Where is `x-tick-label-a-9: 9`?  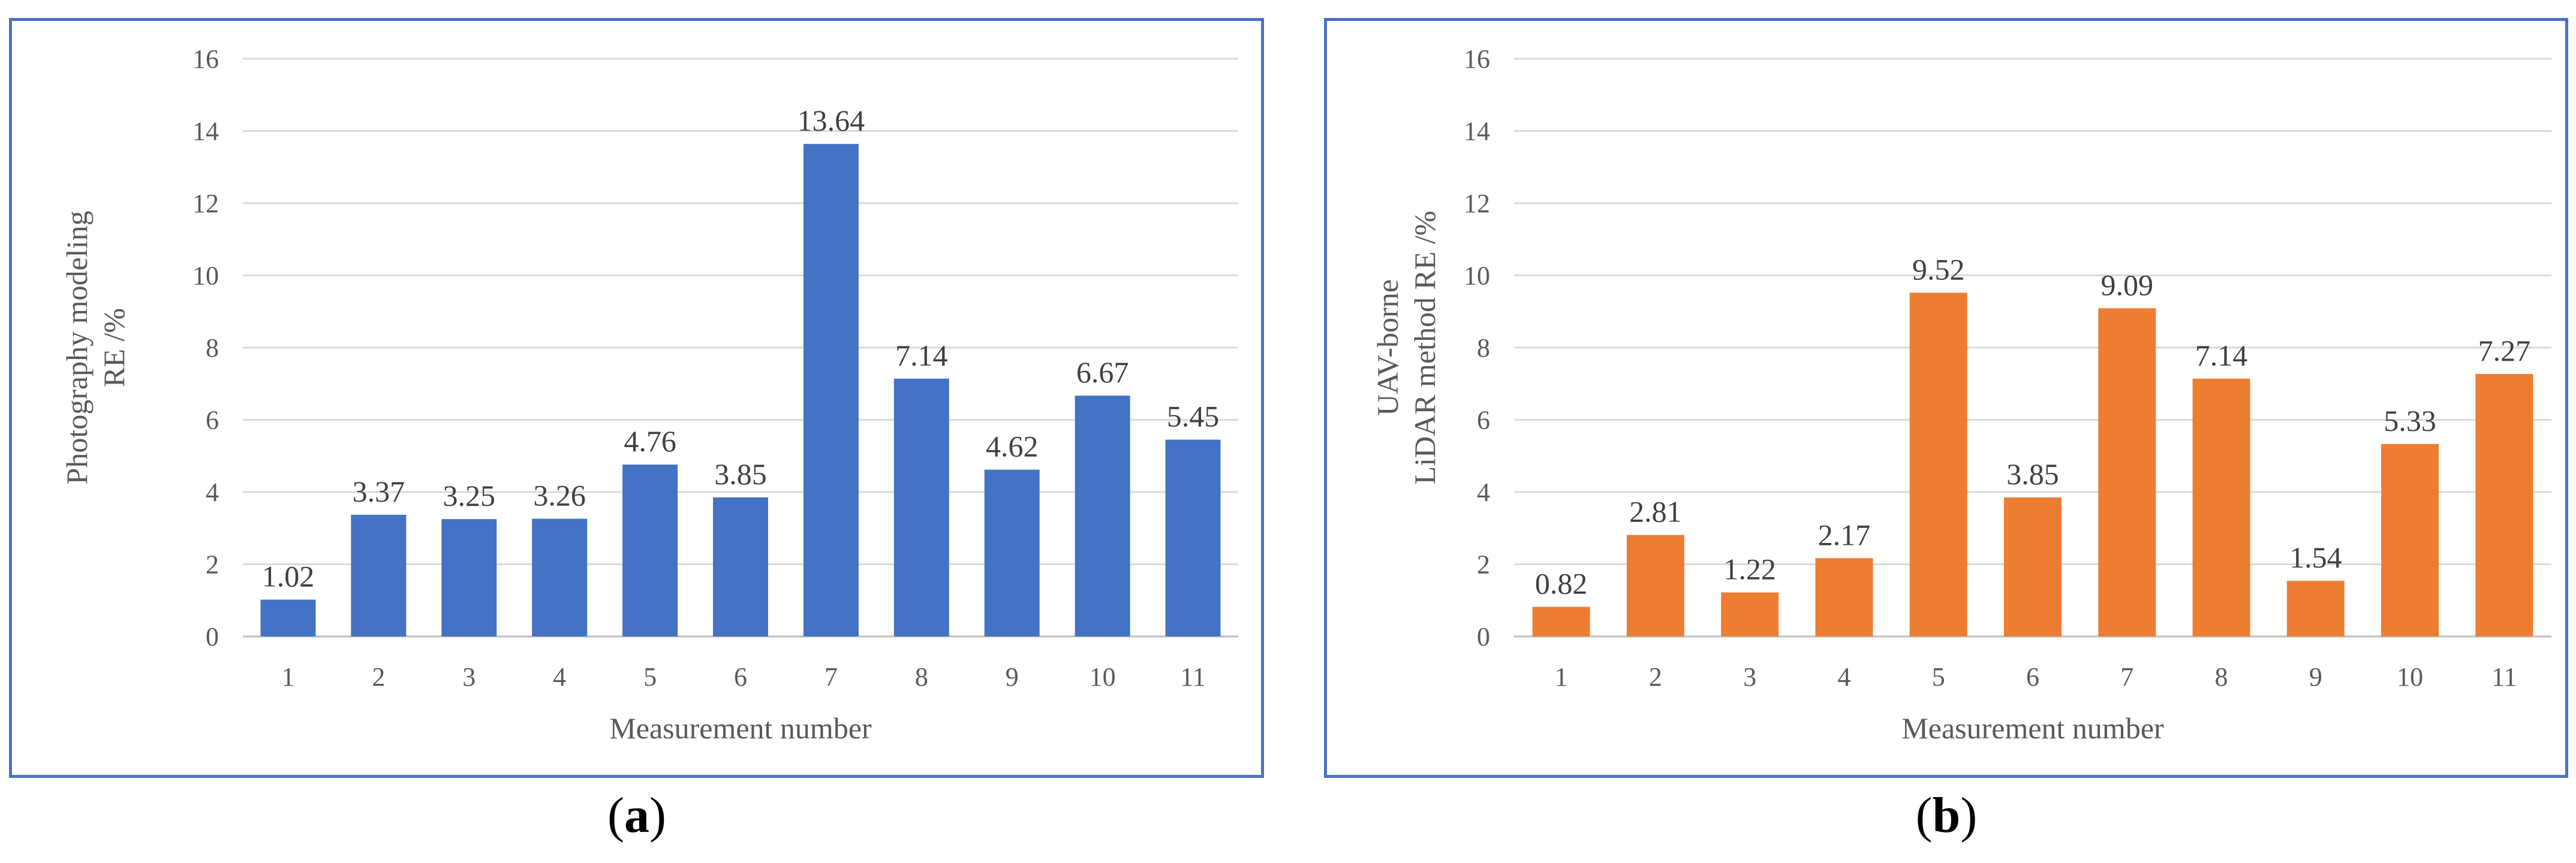 x-tick-label-a-9: 9 is located at coordinates (1013, 677).